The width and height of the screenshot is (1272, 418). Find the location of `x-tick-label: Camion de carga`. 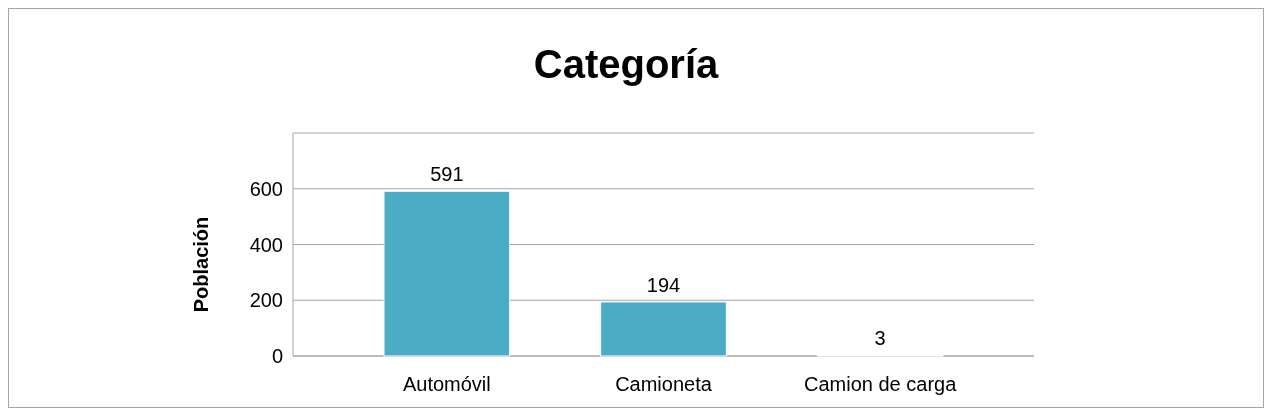

x-tick-label: Camion de carga is located at coordinates (881, 384).